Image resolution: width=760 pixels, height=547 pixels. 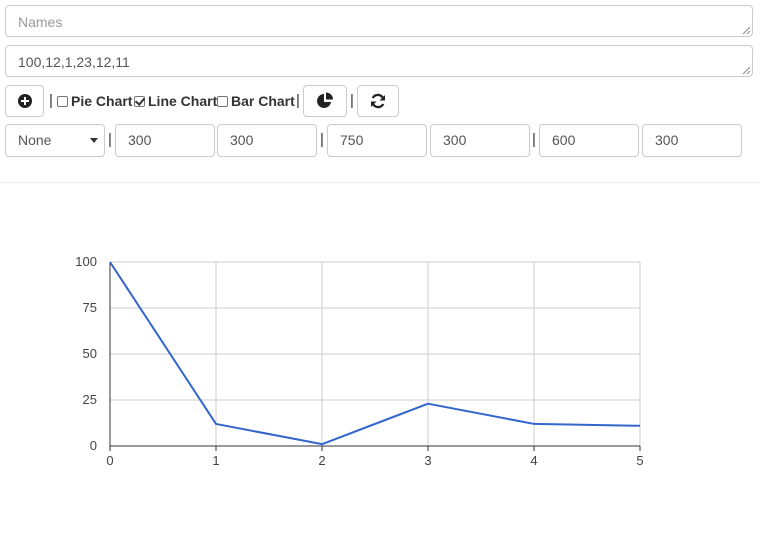 I want to click on y-tick-label: 75, so click(x=90, y=307).